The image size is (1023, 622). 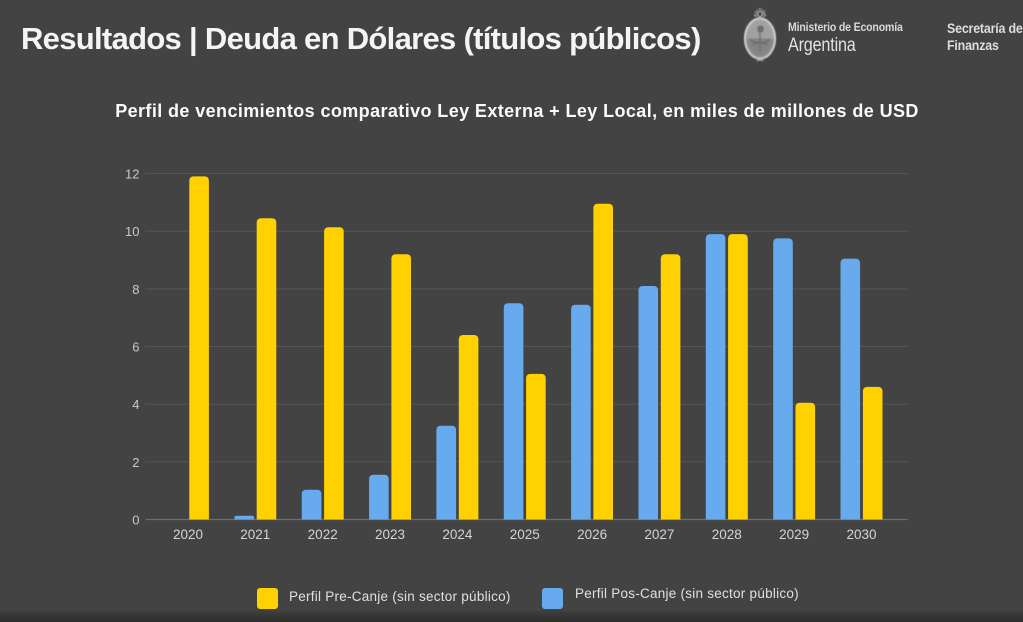 What do you see at coordinates (323, 534) in the screenshot?
I see `svg-text: 2022` at bounding box center [323, 534].